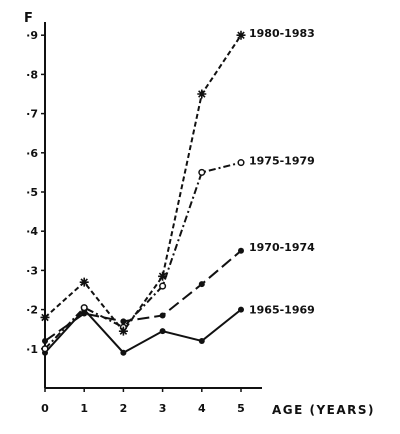  I want to click on series-label: 1975-1979, so click(282, 161).